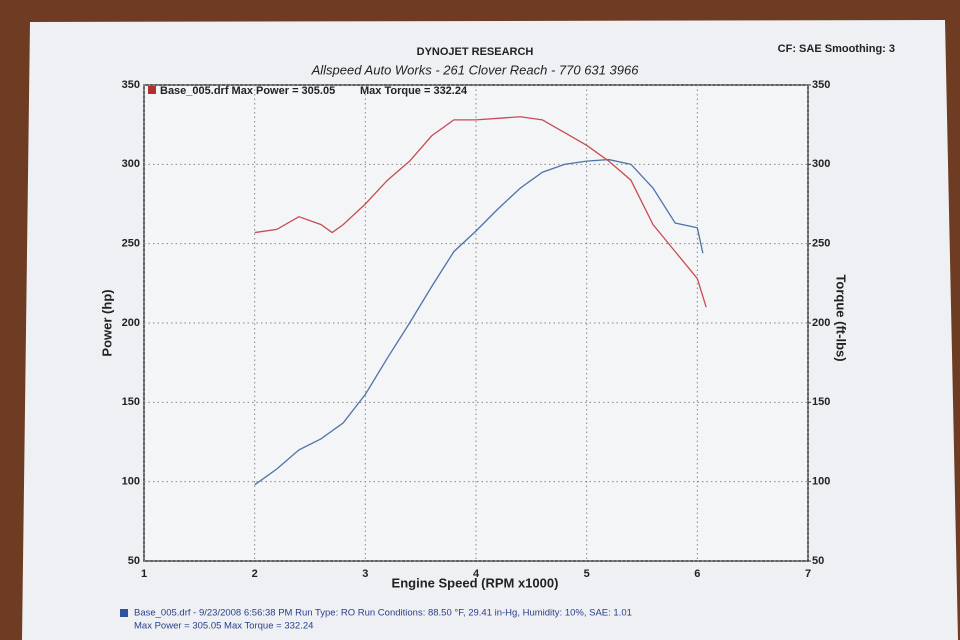 The width and height of the screenshot is (960, 640). I want to click on y-tick-label: 150, so click(131, 402).